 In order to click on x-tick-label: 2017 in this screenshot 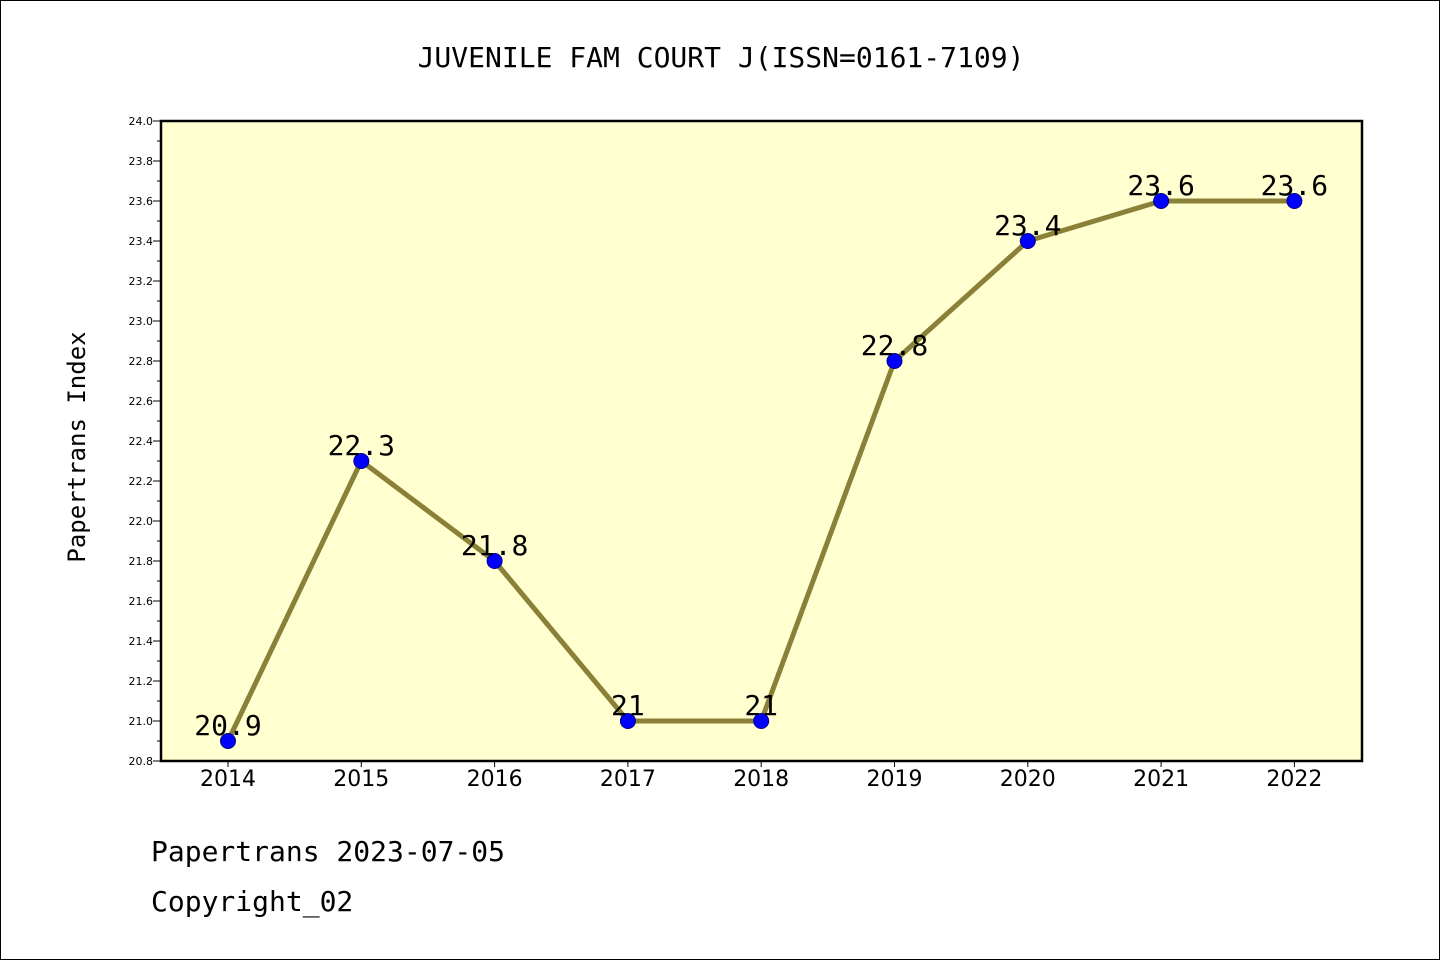, I will do `click(628, 779)`.